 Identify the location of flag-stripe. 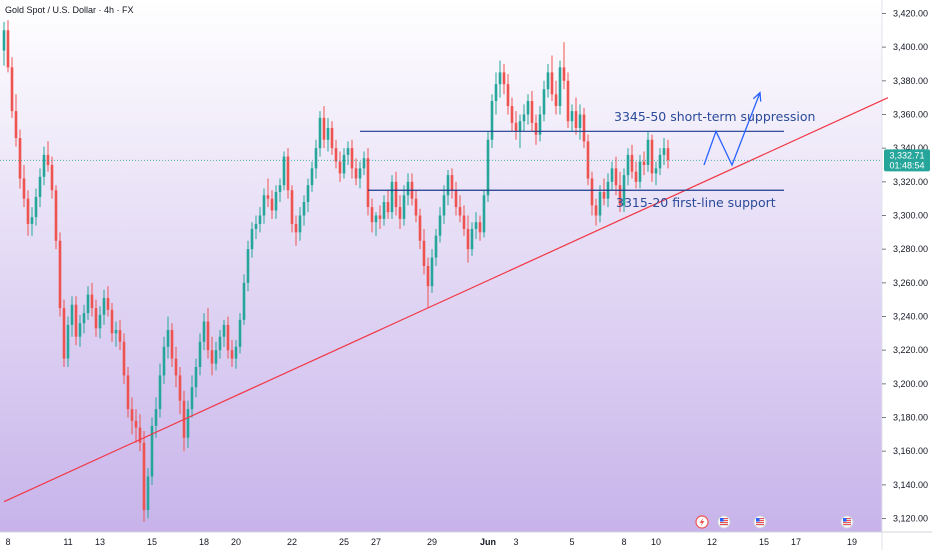
(760, 518).